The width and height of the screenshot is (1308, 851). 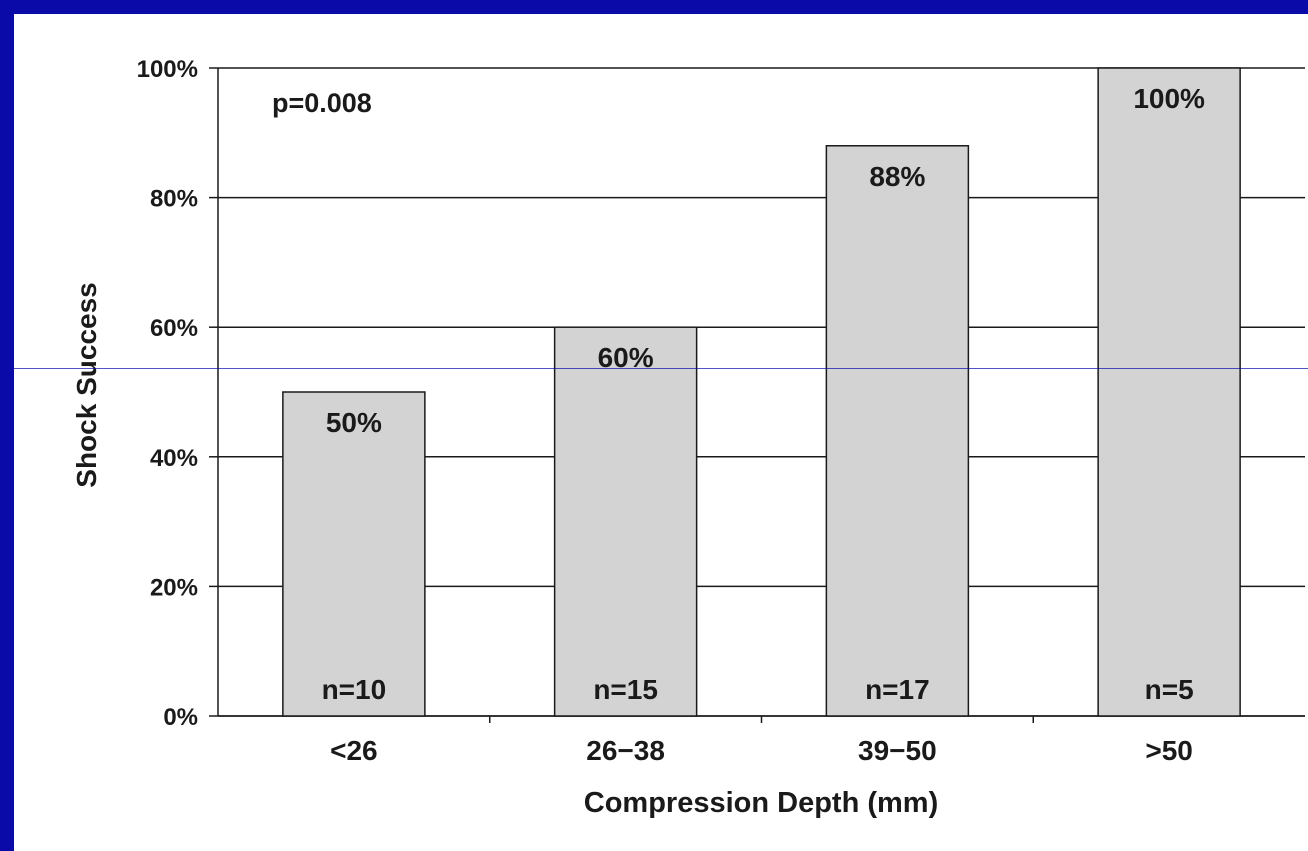 I want to click on x-tick-label: >50, so click(x=1169, y=750).